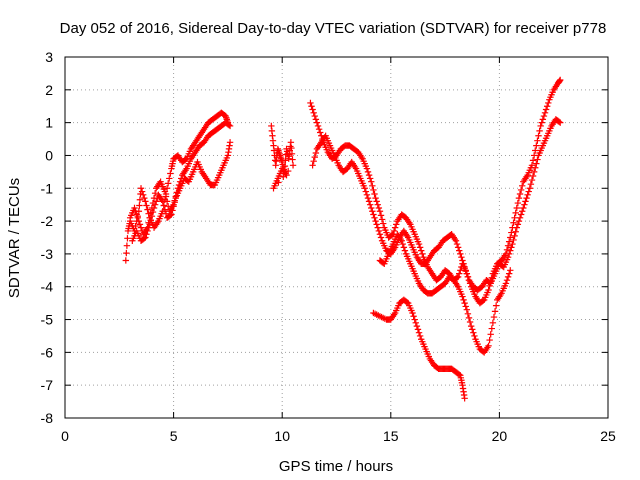  Describe the element at coordinates (336, 466) in the screenshot. I see `x-axis-title: GPS time / hours` at that location.